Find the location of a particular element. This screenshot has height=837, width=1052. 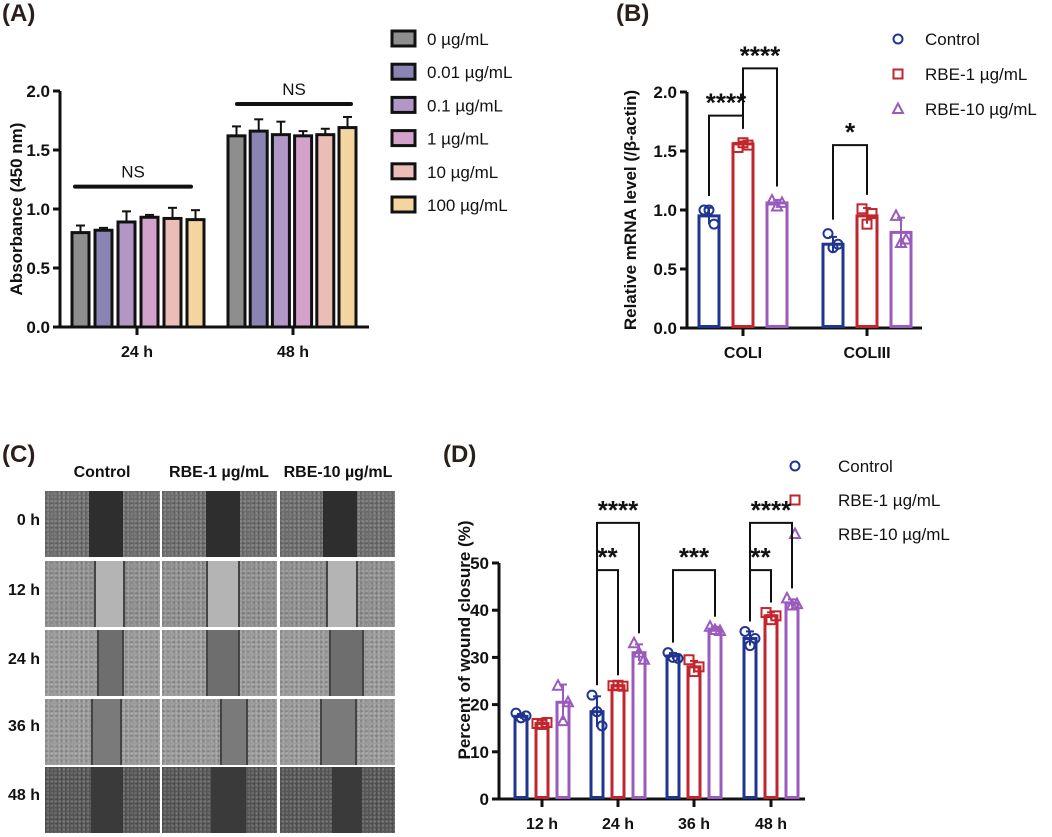

legend-label: 1 µg/mL is located at coordinates (458, 139).